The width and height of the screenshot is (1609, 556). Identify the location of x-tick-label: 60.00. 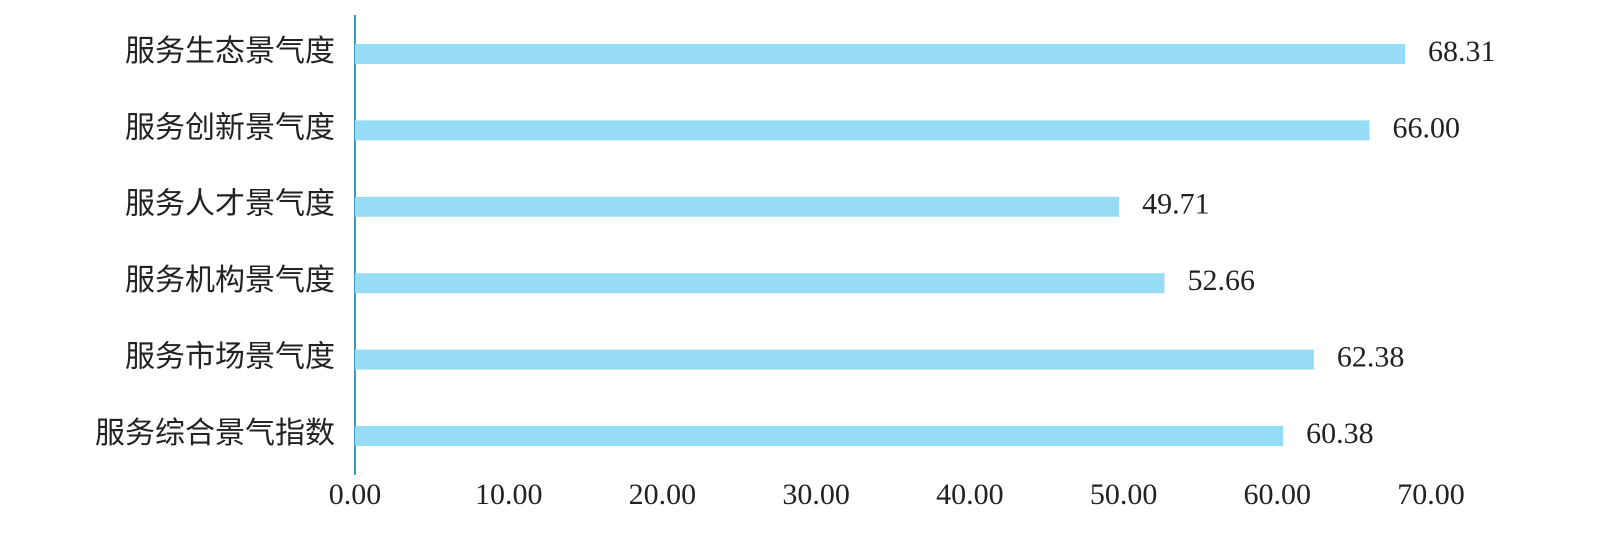
(1278, 494).